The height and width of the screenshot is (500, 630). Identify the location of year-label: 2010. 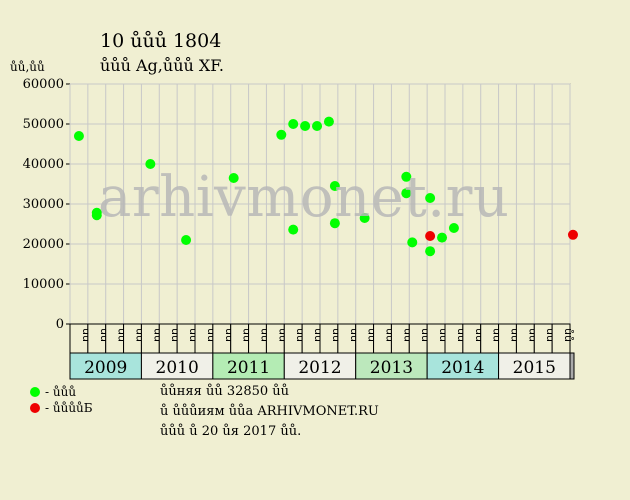
(177, 368).